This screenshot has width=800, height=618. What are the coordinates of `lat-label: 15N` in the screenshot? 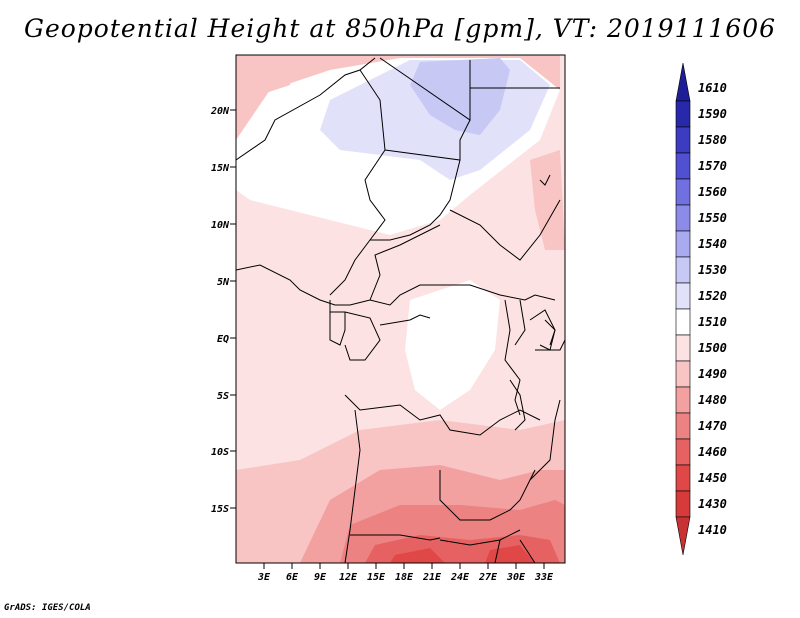 It's located at (220, 168).